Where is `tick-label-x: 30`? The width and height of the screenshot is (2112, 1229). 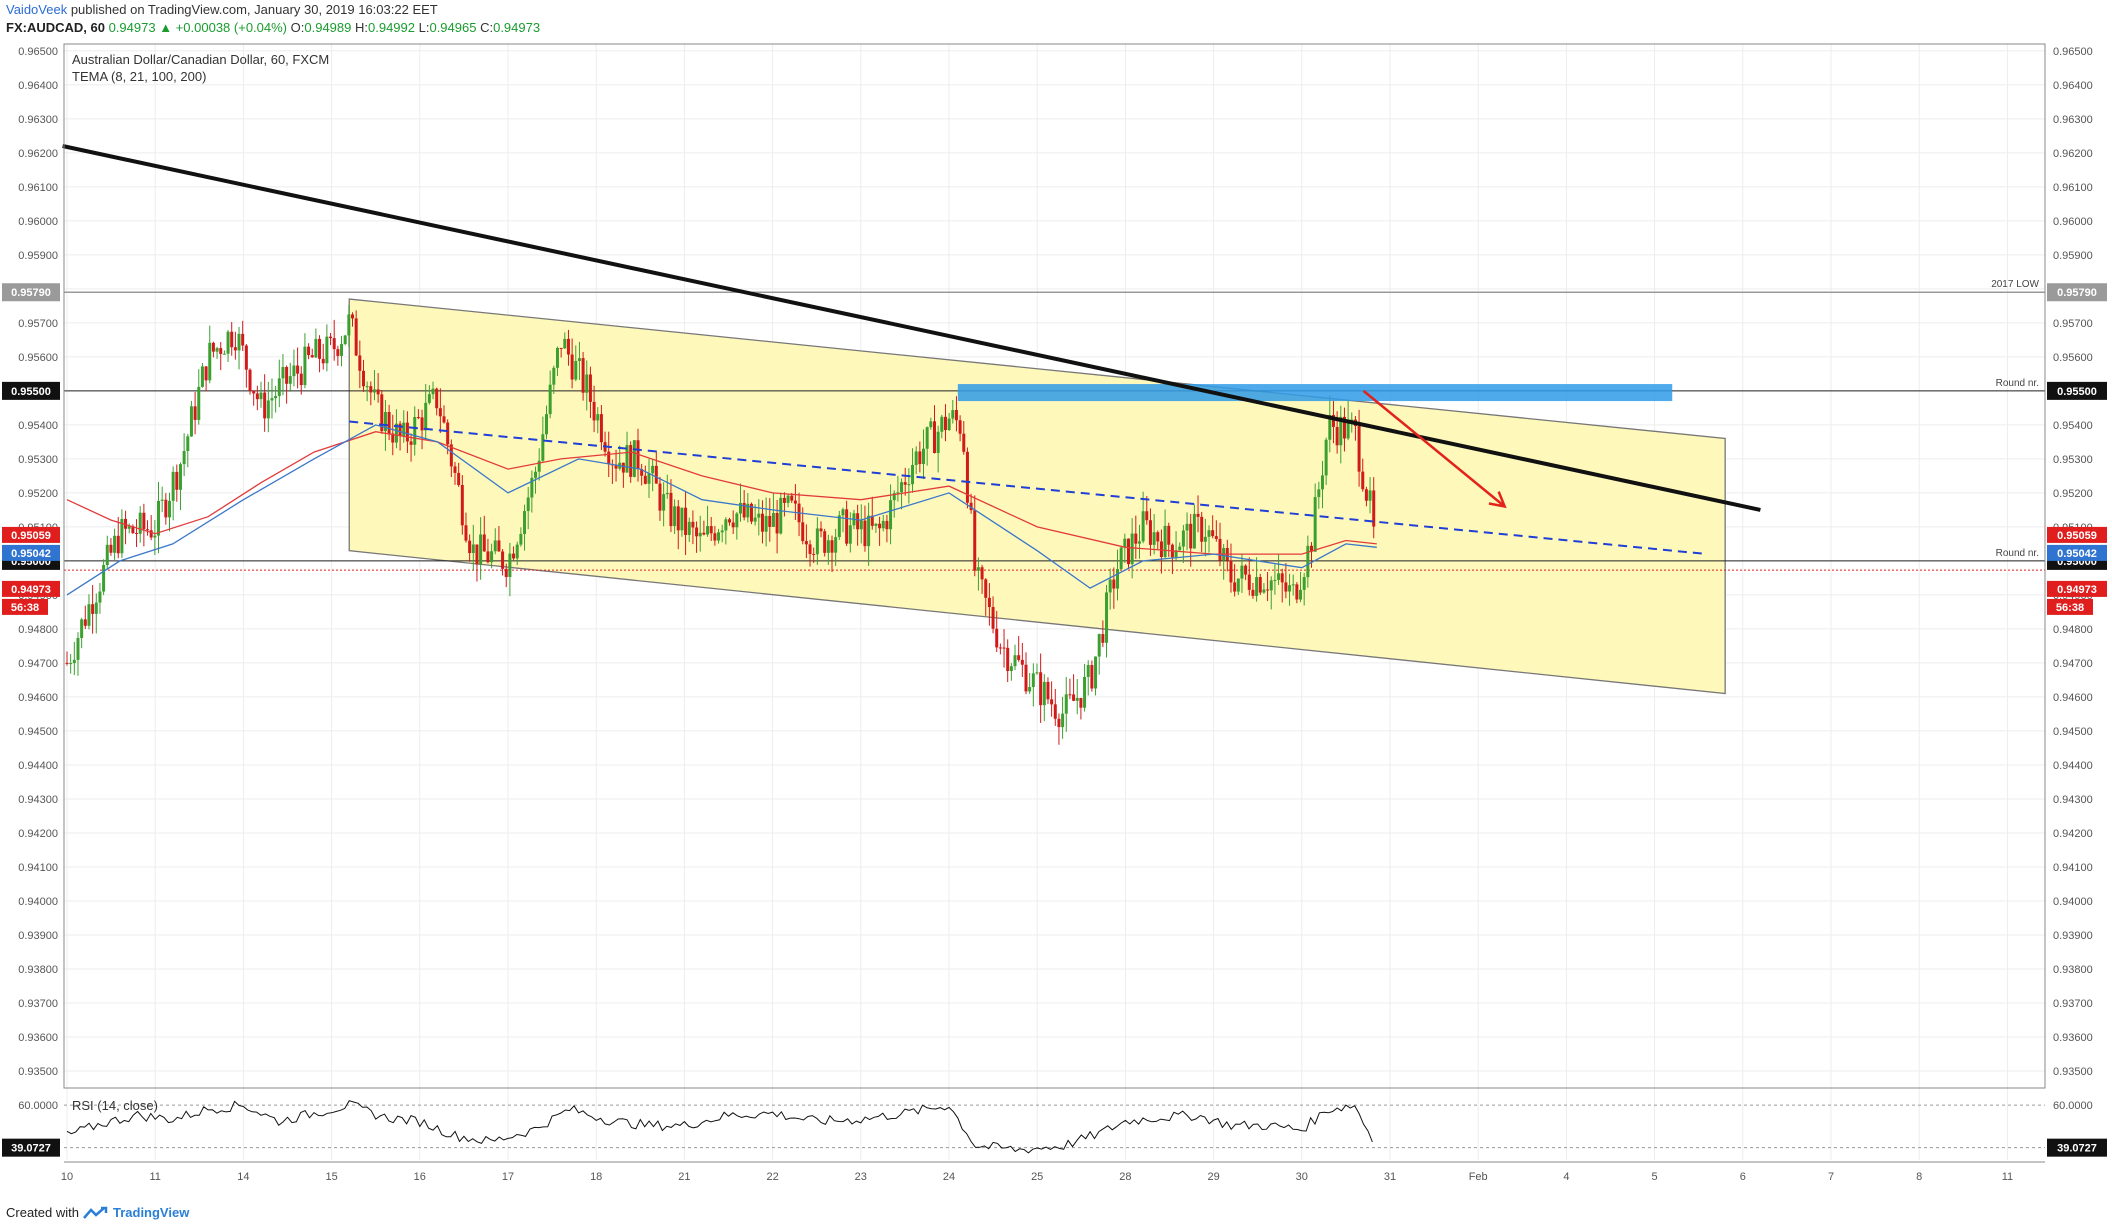 tick-label-x: 30 is located at coordinates (1302, 1177).